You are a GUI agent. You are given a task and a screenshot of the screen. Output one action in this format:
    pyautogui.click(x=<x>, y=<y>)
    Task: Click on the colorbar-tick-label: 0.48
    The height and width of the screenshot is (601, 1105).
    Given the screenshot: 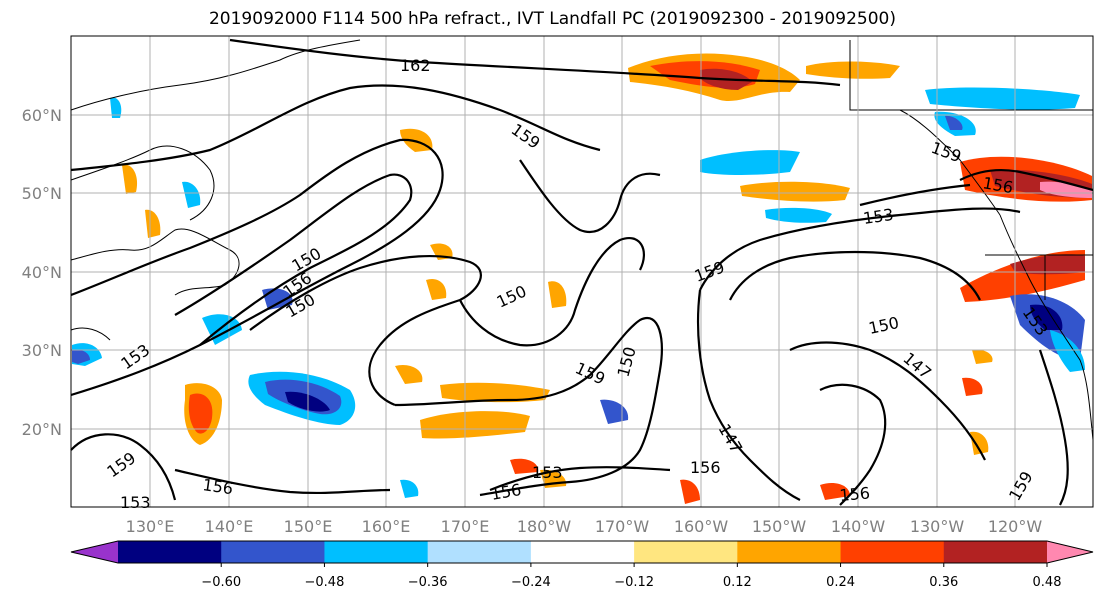 What is the action you would take?
    pyautogui.click(x=1047, y=582)
    